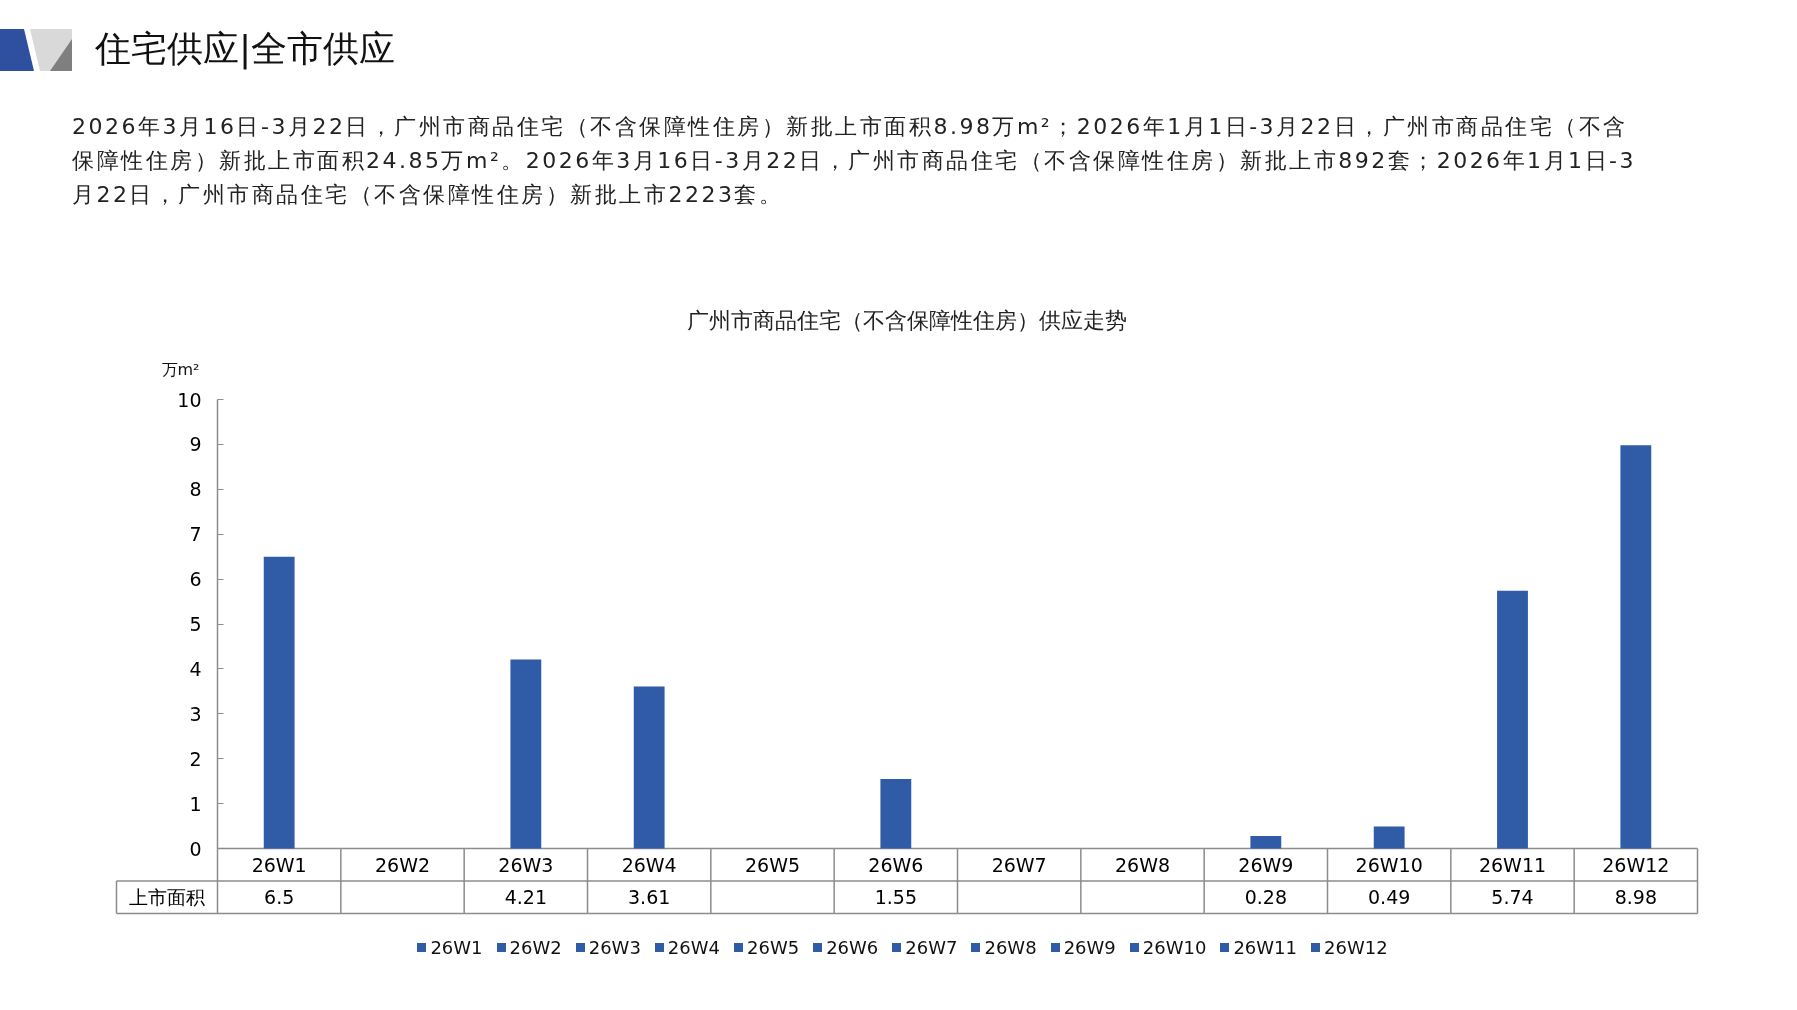  Describe the element at coordinates (195, 444) in the screenshot. I see `y-tick-label: 9` at that location.